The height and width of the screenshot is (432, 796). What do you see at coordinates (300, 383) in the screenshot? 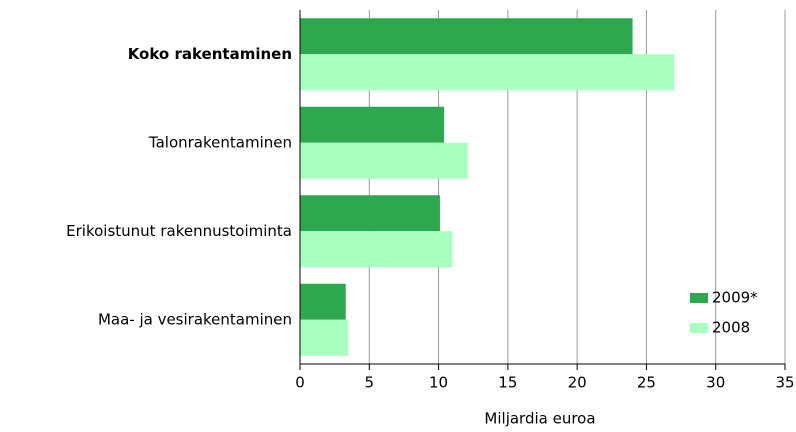
I see `x-tick-label: 0` at bounding box center [300, 383].